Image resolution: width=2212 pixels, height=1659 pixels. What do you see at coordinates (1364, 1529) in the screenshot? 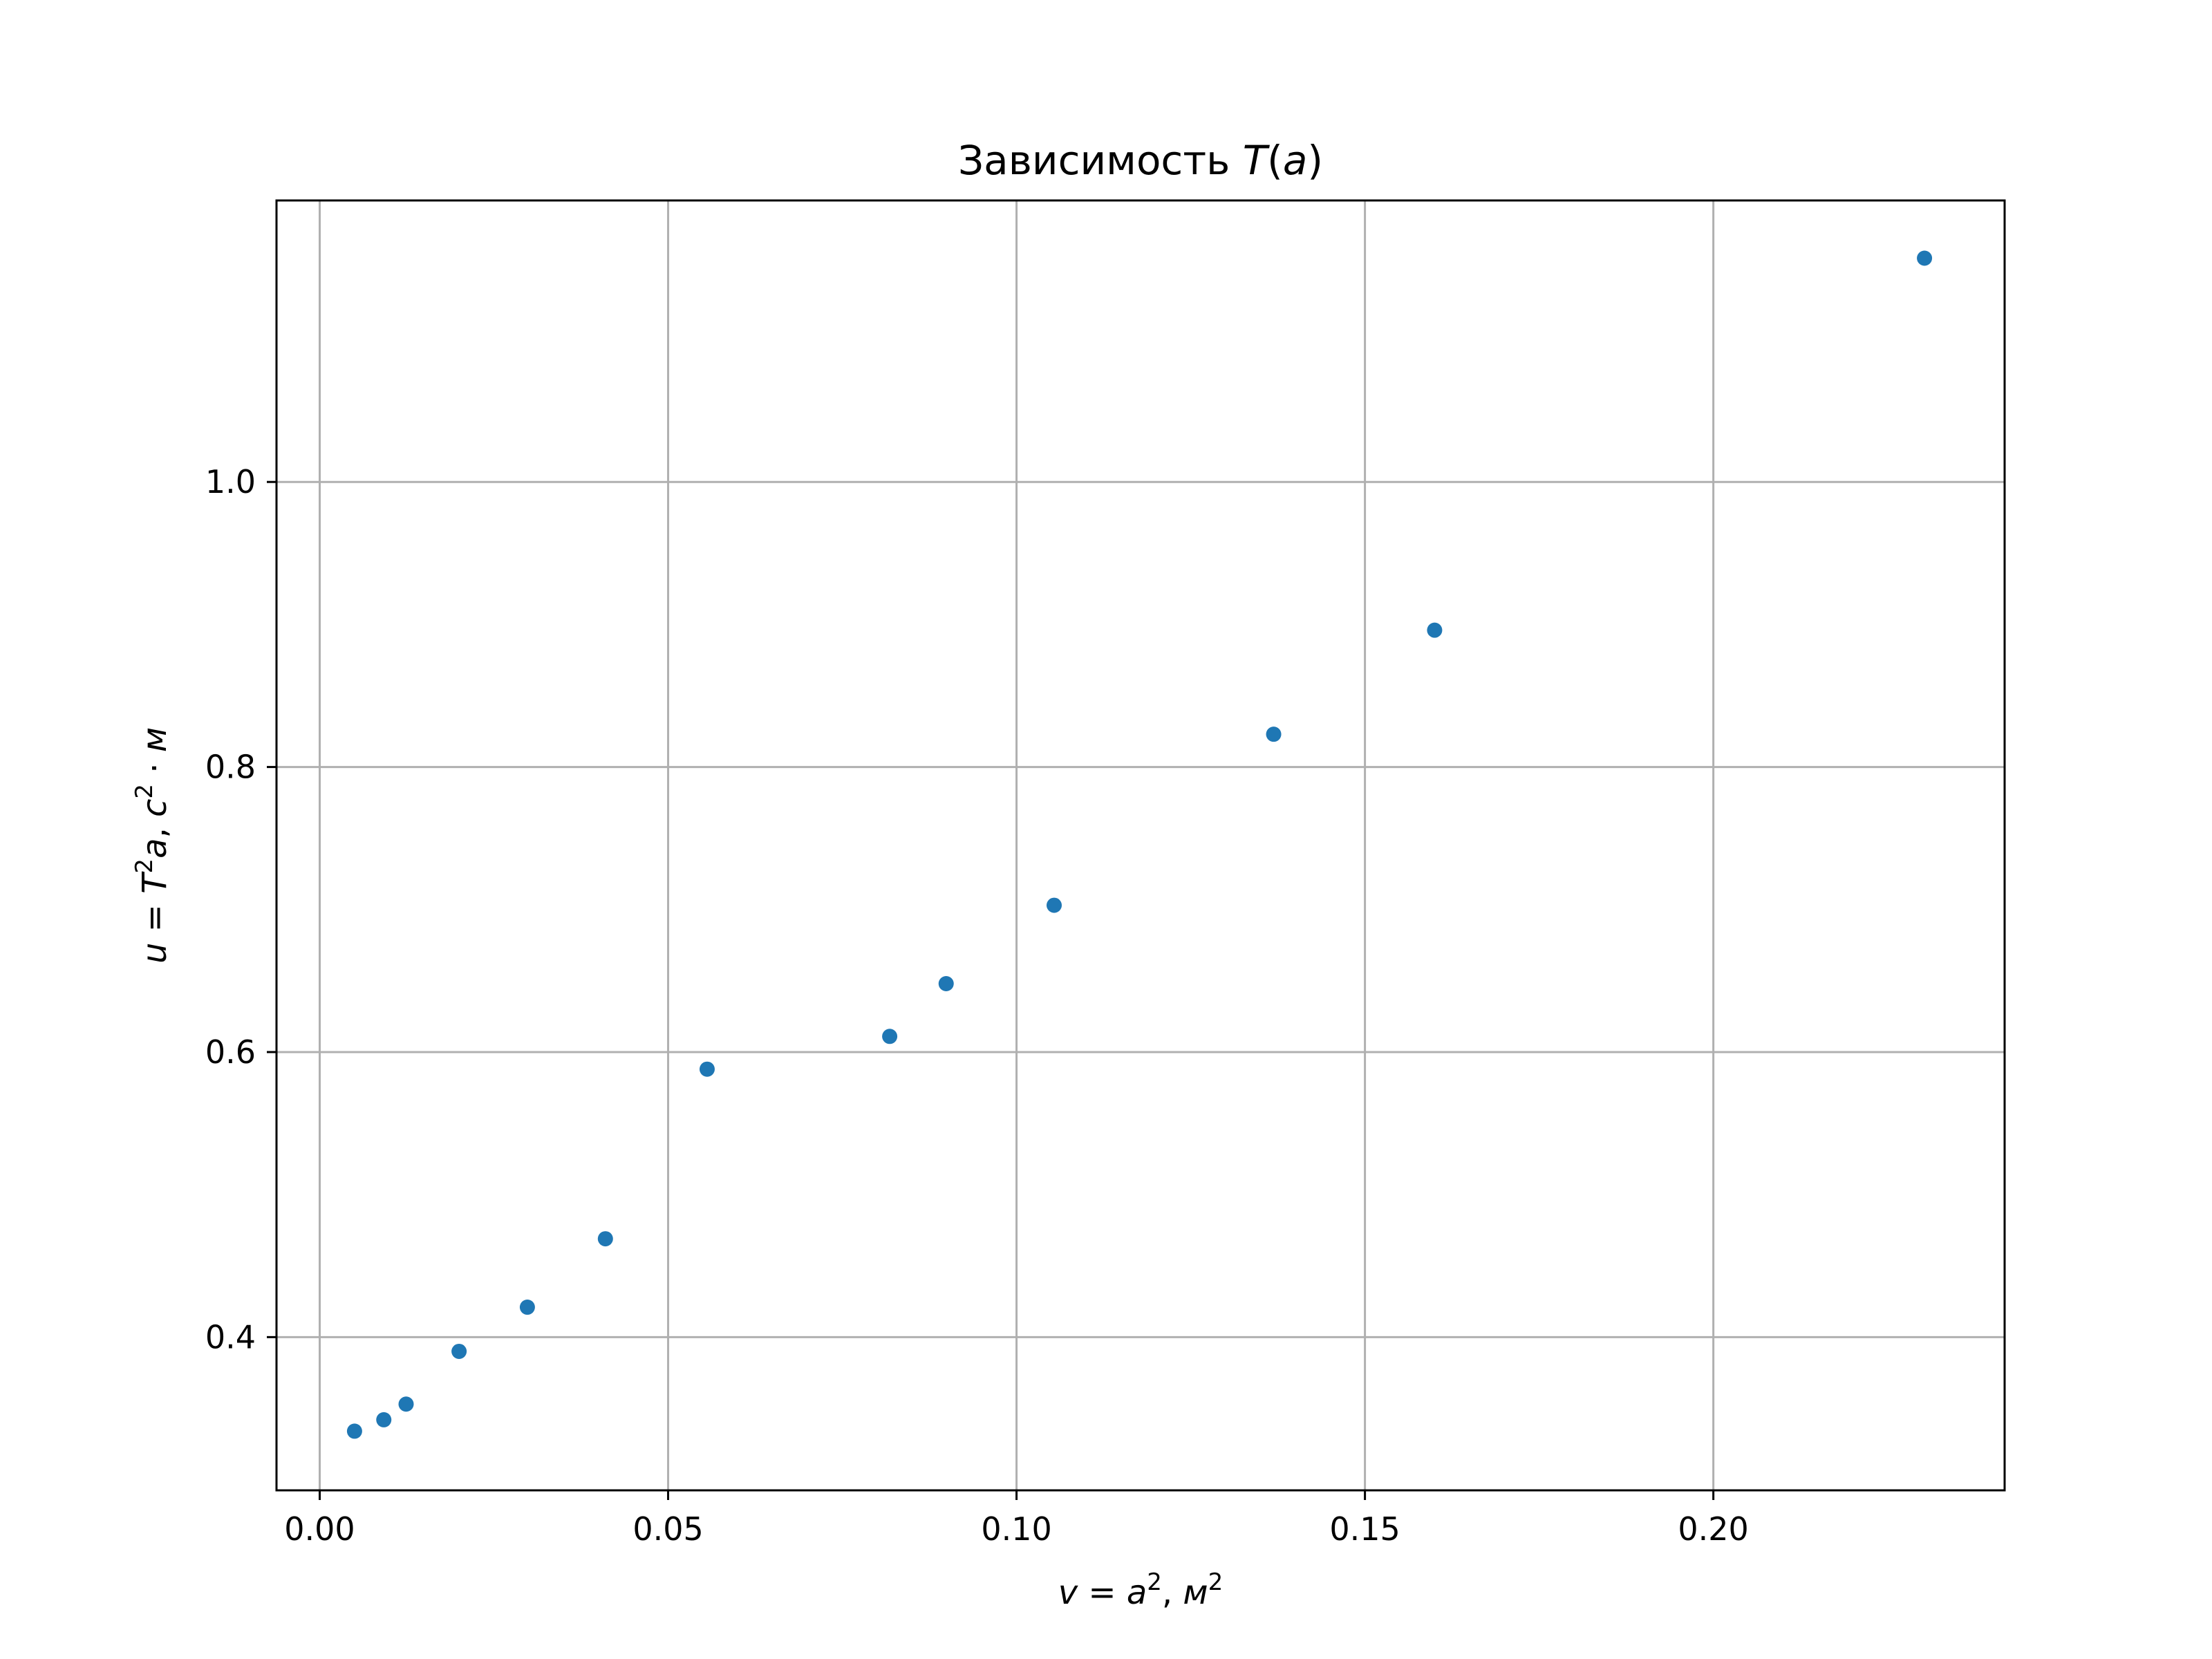
I see `x-tick-label: 0.15` at bounding box center [1364, 1529].